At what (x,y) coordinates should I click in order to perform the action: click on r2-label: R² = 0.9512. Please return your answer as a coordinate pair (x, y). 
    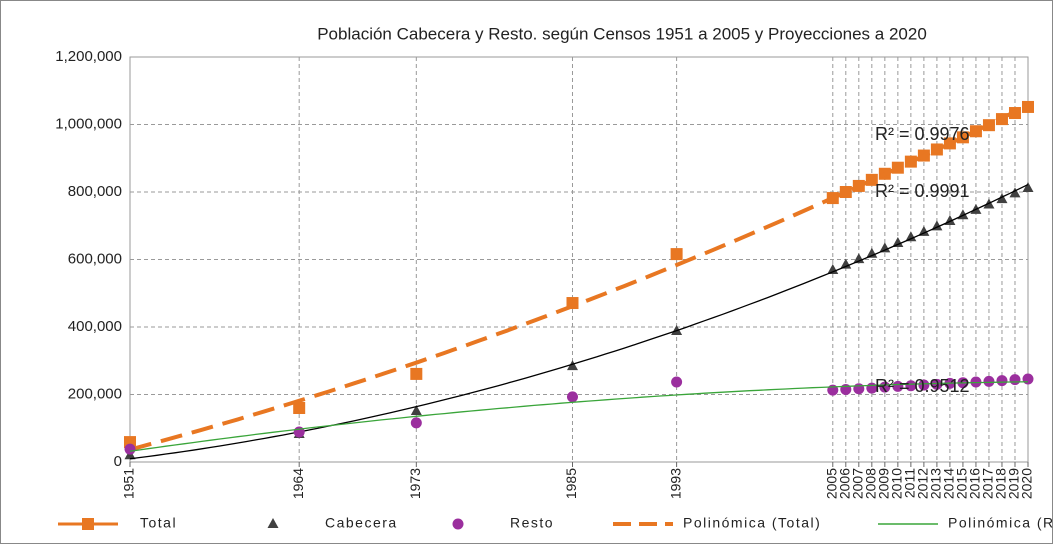
    Looking at the image, I should click on (922, 386).